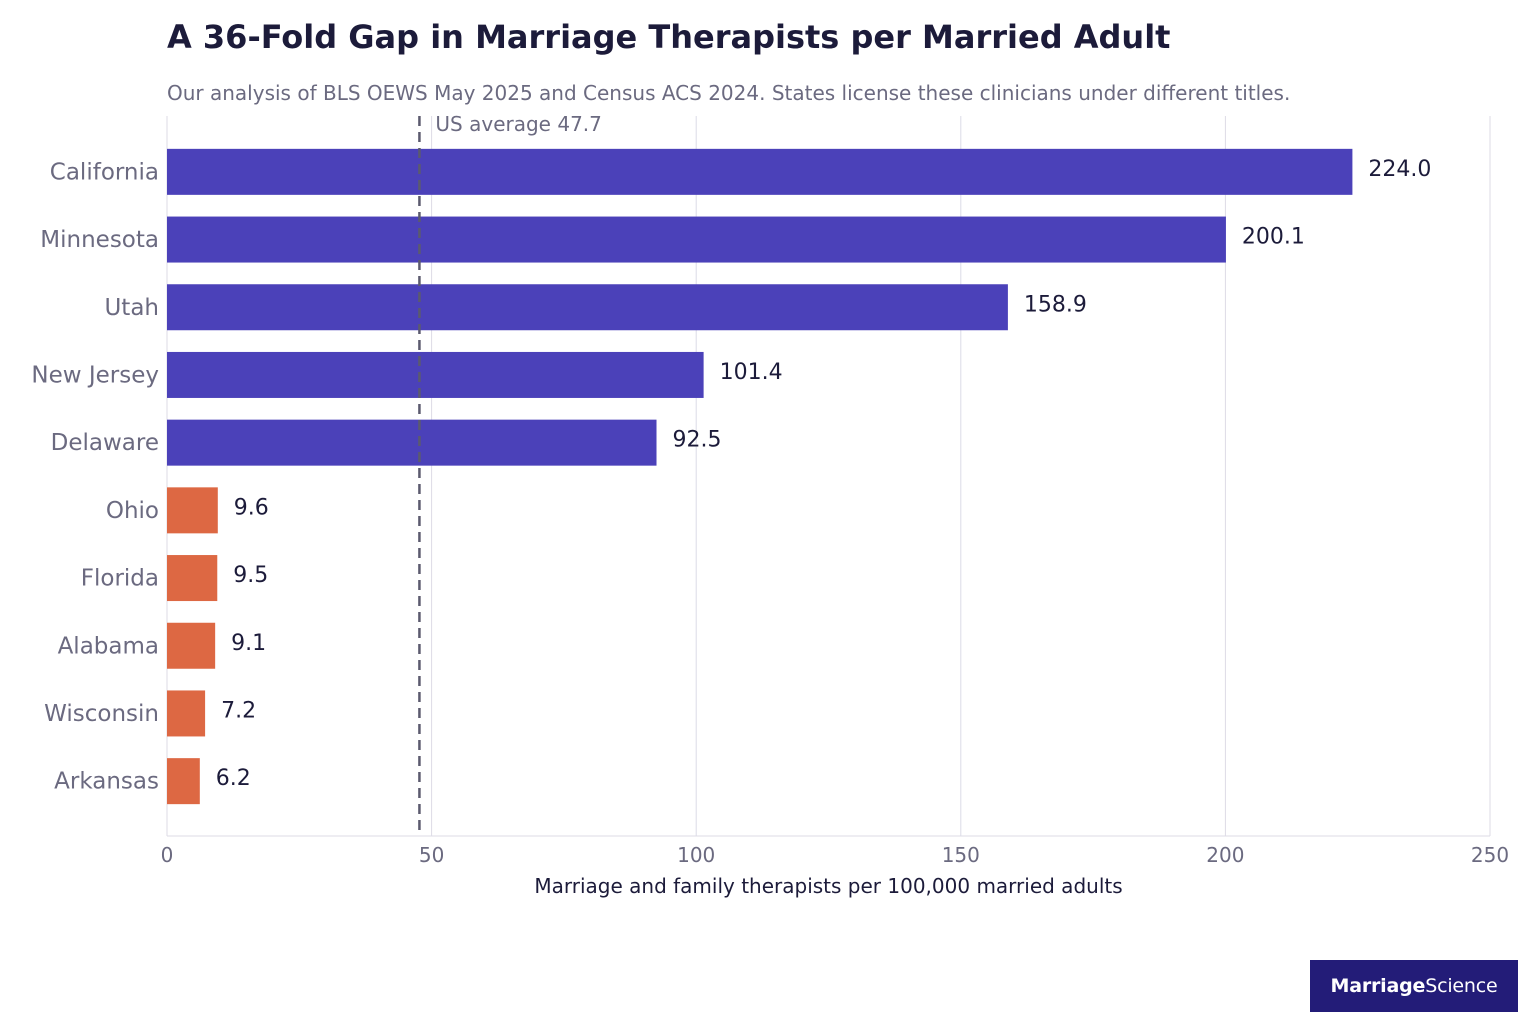 The image size is (1536, 1024). I want to click on x-tick-label: 150, so click(961, 855).